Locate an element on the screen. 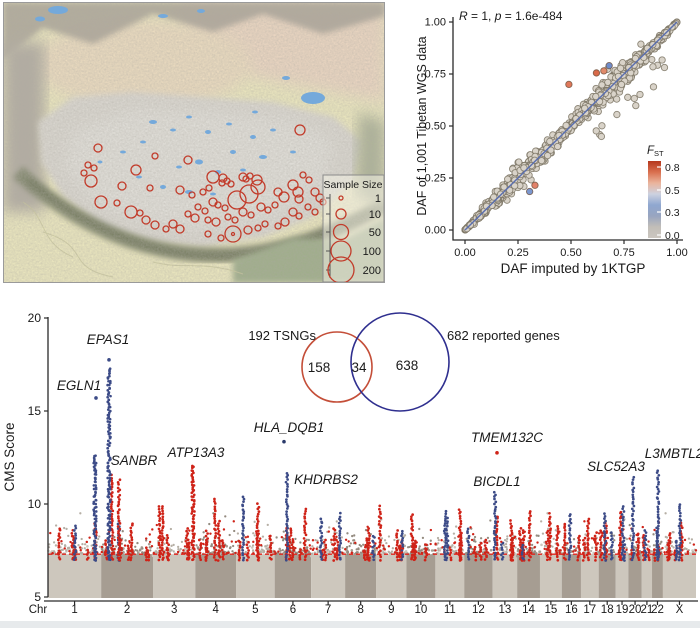 This screenshot has height=628, width=700. legend-size-label: 100 is located at coordinates (372, 252).